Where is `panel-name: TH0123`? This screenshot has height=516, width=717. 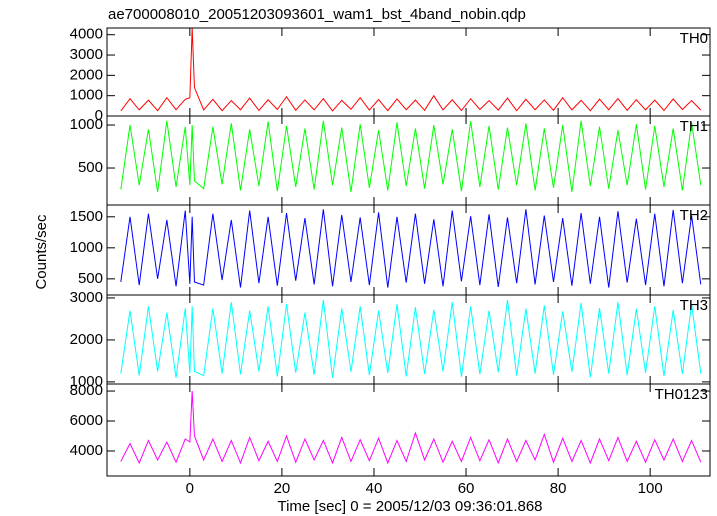 panel-name: TH0123 is located at coordinates (681, 394).